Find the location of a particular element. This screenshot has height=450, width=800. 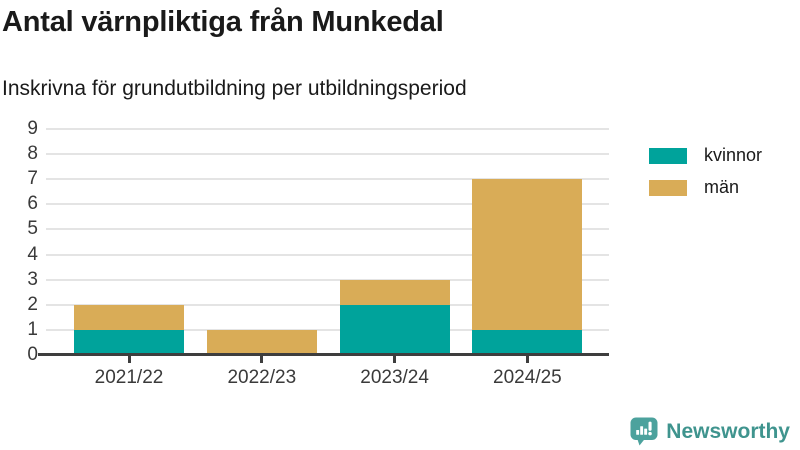

y-tick-label-0: 0 is located at coordinates (32, 354).